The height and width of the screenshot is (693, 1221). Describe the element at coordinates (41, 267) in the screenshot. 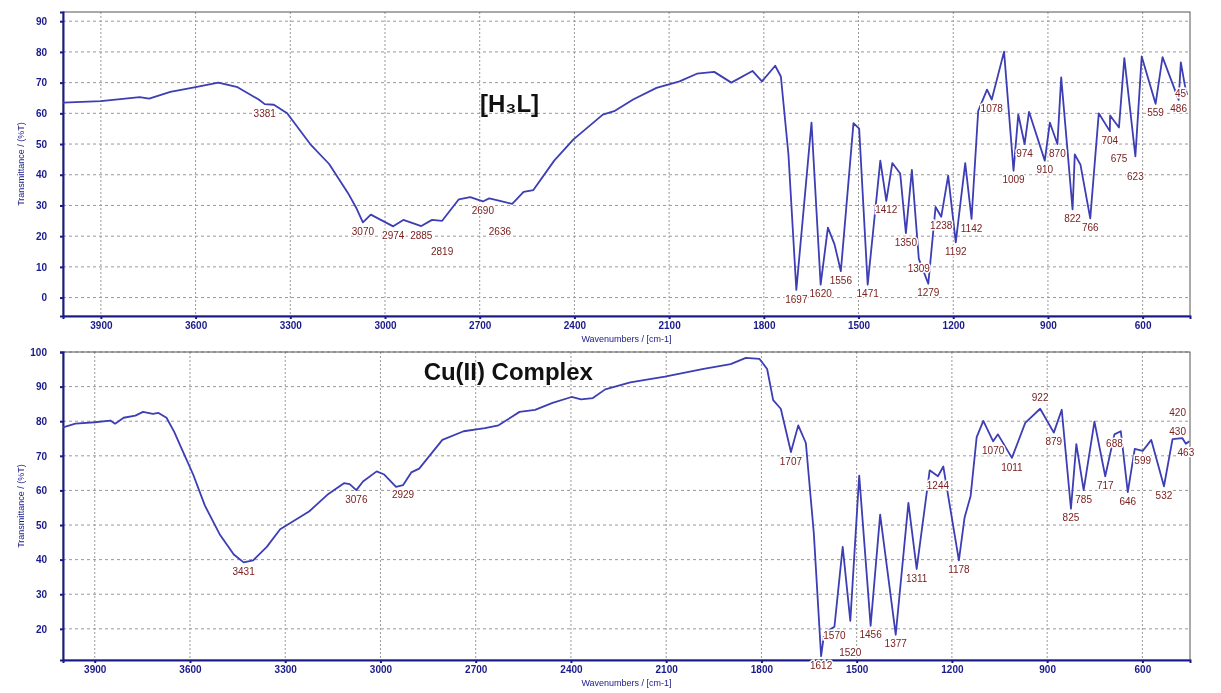

I see `y-tick-label: 10` at that location.